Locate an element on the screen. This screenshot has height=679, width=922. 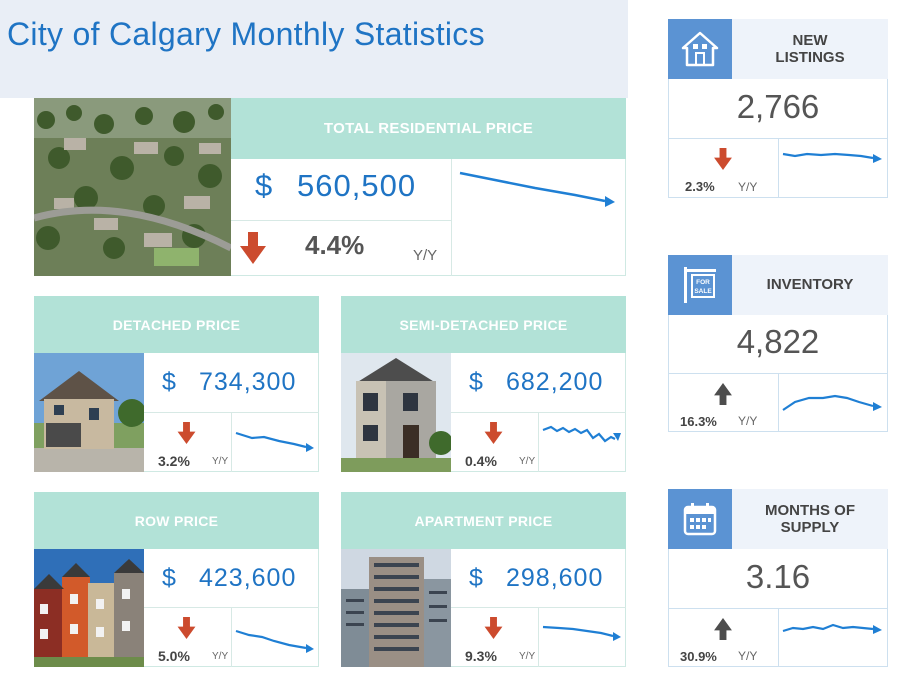
detached-house-photo is located at coordinates (89, 412).